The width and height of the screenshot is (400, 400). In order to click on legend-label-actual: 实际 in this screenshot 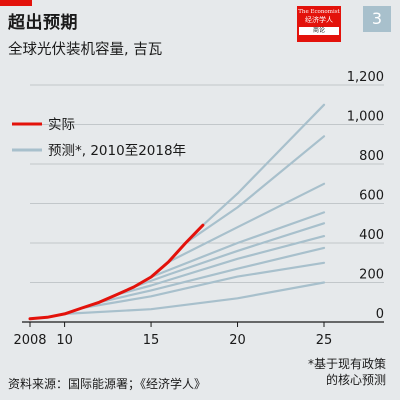, I will do `click(61, 125)`.